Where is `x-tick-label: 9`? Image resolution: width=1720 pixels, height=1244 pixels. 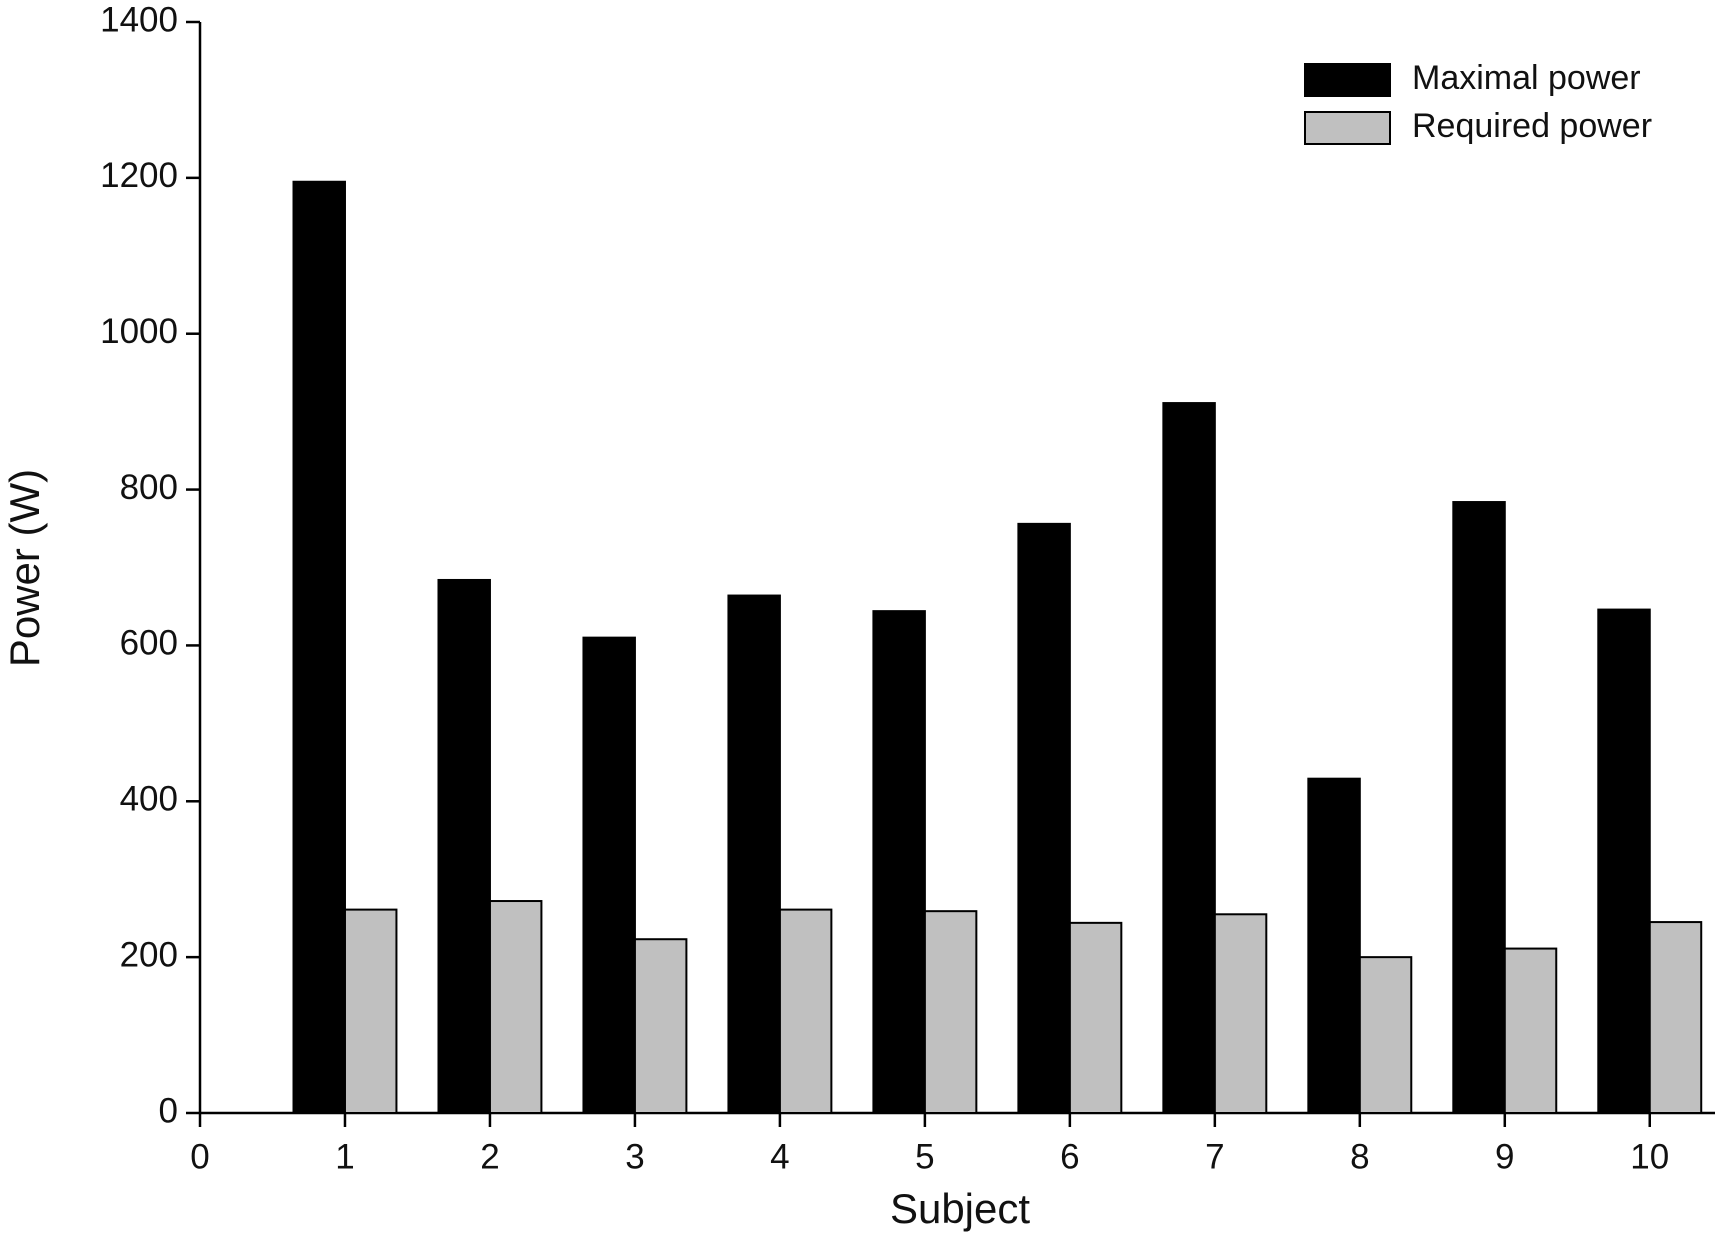
x-tick-label: 9 is located at coordinates (1504, 1156).